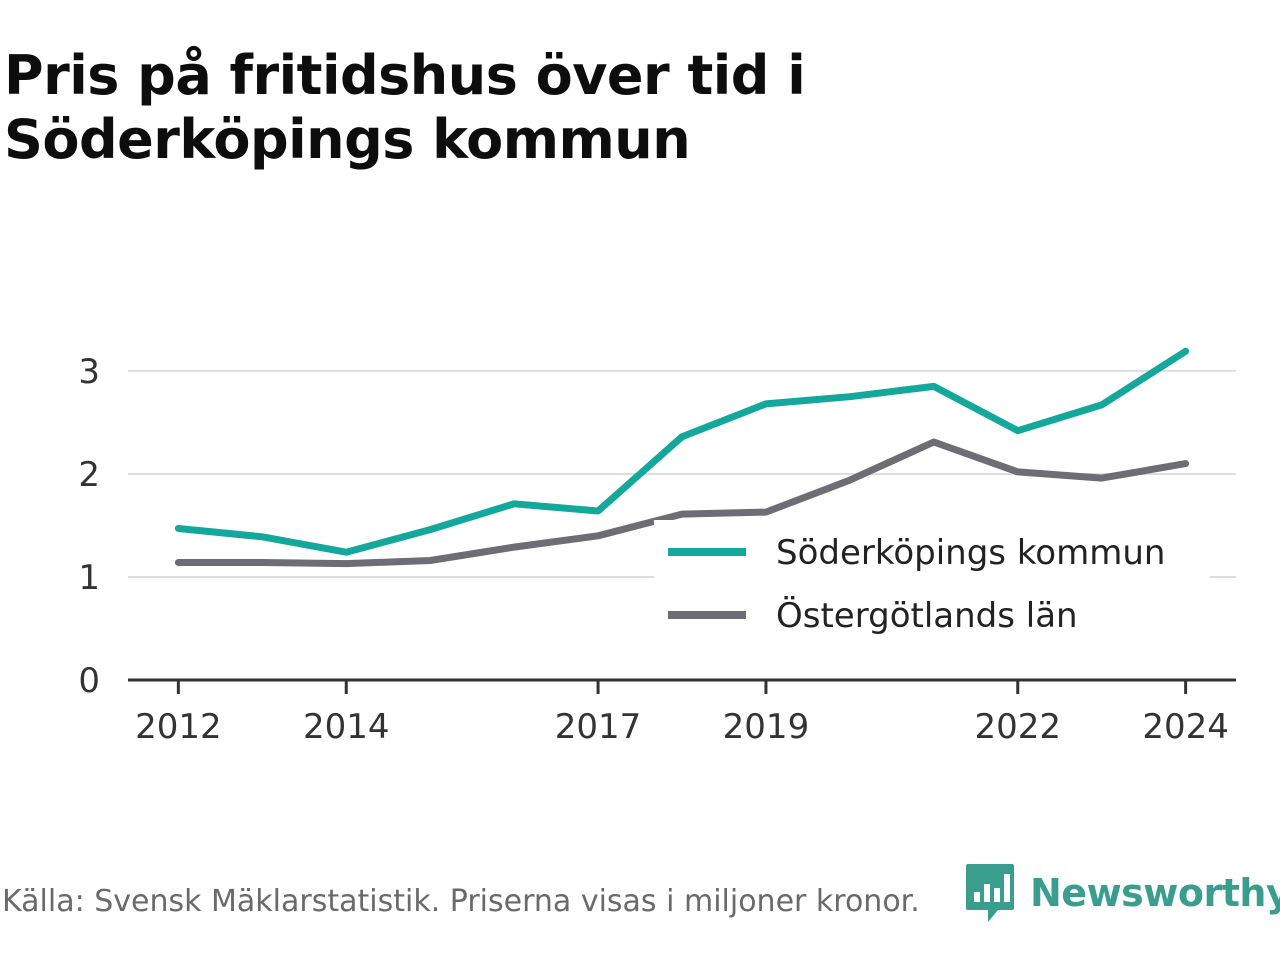 This screenshot has height=960, width=1280. I want to click on x-tick-label: 2024, so click(1185, 727).